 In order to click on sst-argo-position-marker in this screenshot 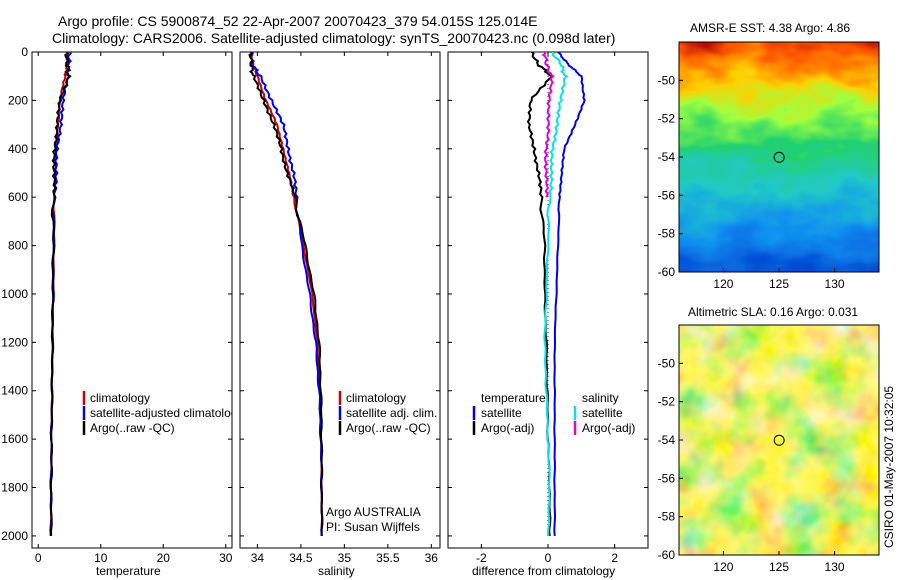, I will do `click(779, 157)`.